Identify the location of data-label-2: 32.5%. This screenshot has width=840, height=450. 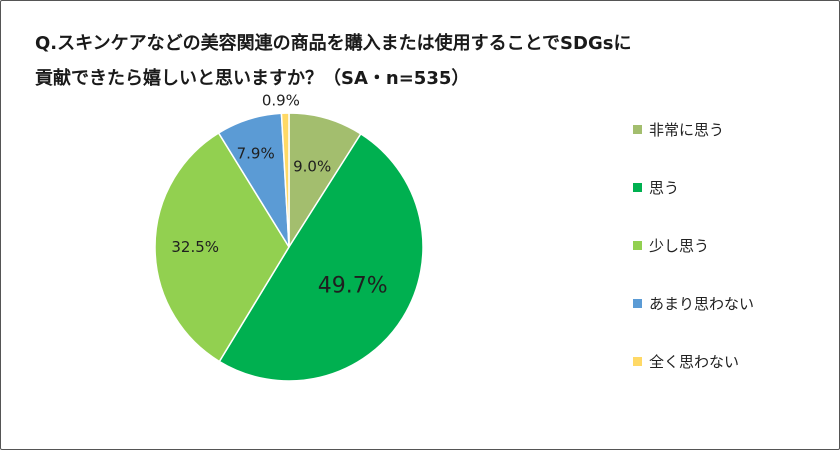
(195, 247).